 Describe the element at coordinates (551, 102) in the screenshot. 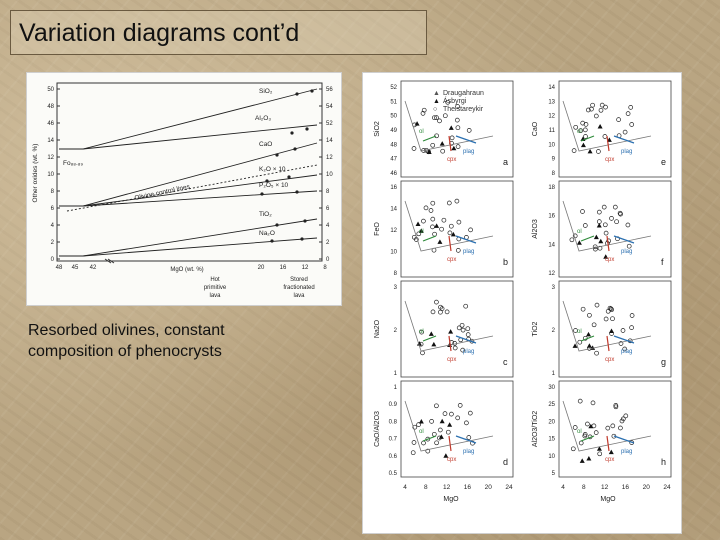

I see `panel-y-tick: 13` at that location.